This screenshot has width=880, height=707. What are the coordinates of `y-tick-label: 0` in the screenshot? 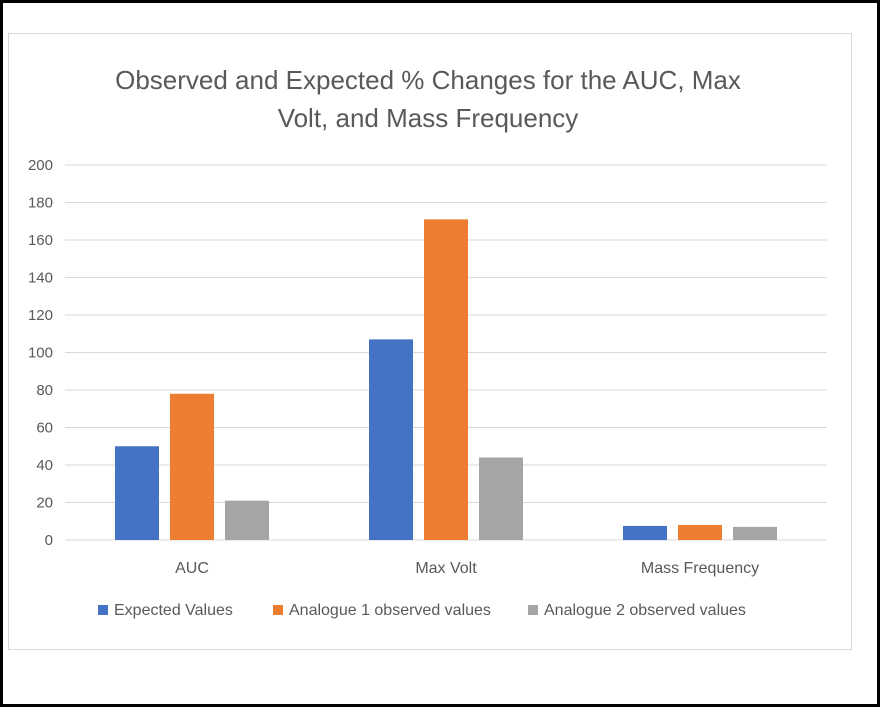 It's located at (49, 540).